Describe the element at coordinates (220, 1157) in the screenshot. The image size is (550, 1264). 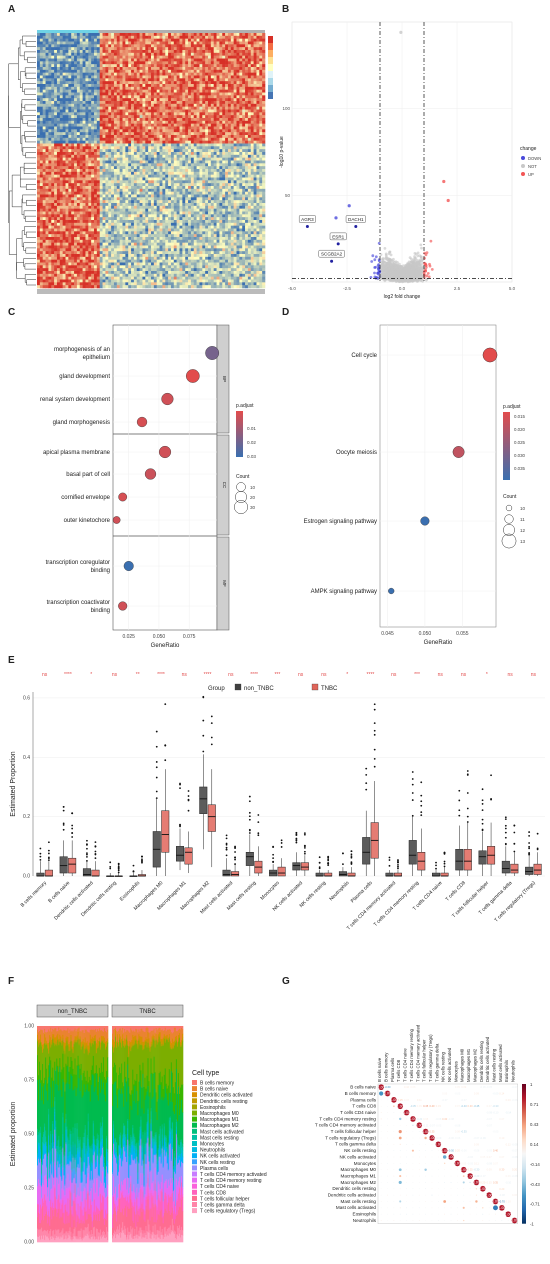
I see `legend-label: NK cells activated` at that location.